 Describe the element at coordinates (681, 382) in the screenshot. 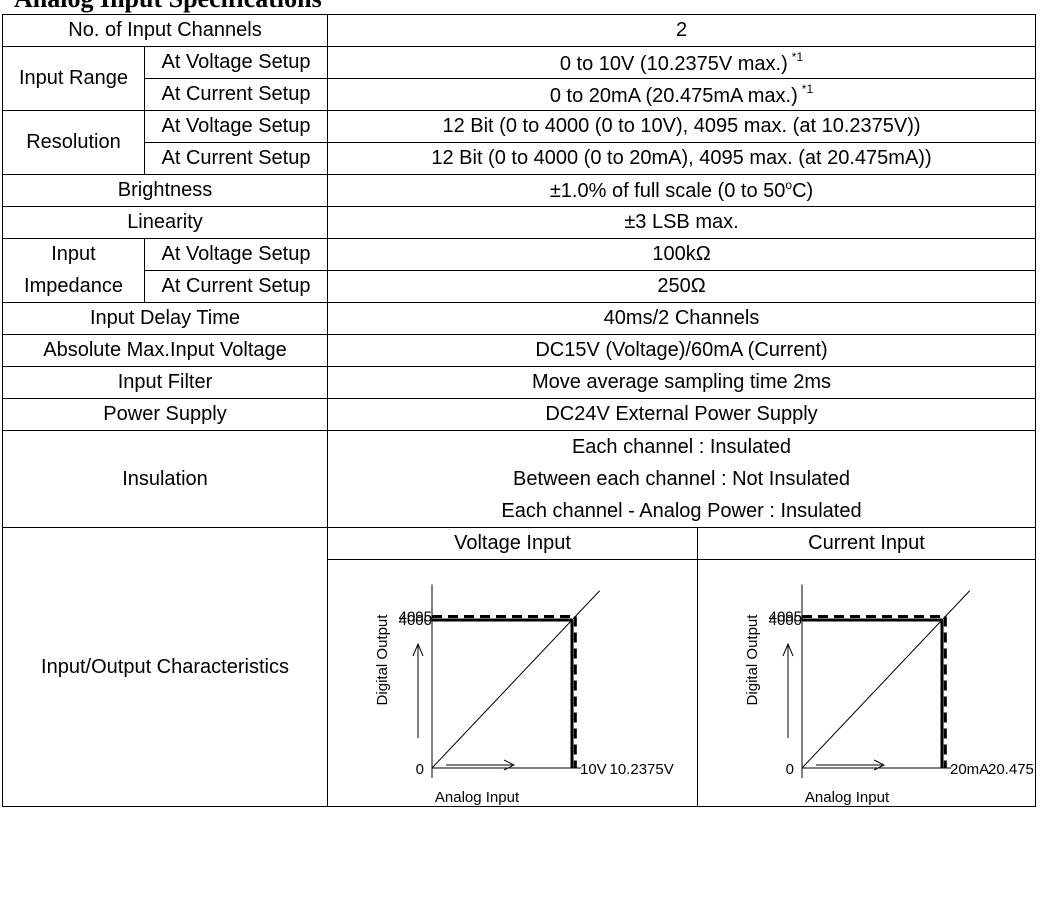

I see `value-filter: Move average sampling time 2ms` at that location.